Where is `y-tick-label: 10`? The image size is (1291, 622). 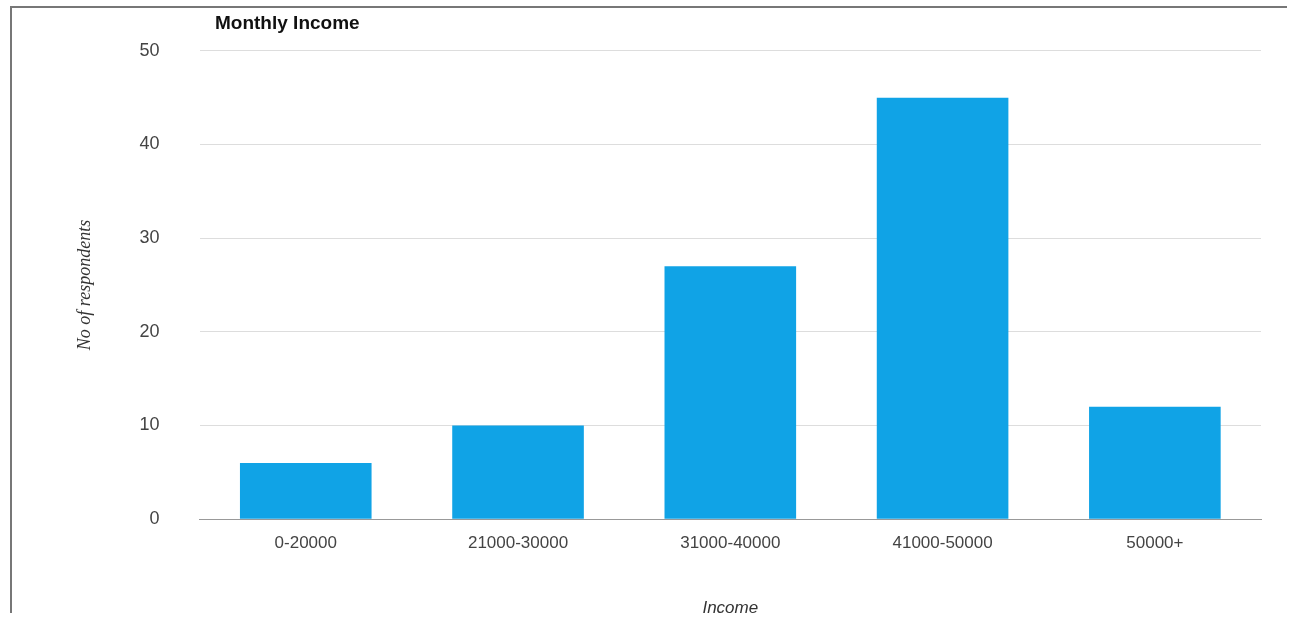
y-tick-label: 10 is located at coordinates (149, 424).